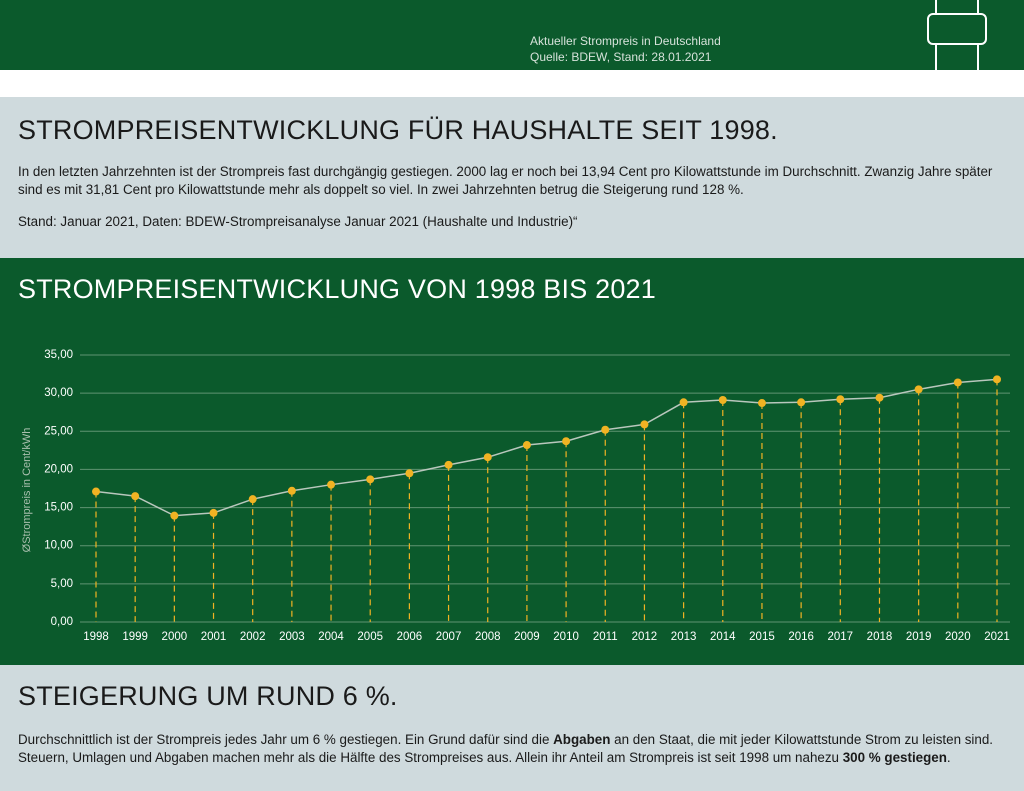 The height and width of the screenshot is (791, 1024). What do you see at coordinates (135, 637) in the screenshot?
I see `x-tick-label: 1999` at bounding box center [135, 637].